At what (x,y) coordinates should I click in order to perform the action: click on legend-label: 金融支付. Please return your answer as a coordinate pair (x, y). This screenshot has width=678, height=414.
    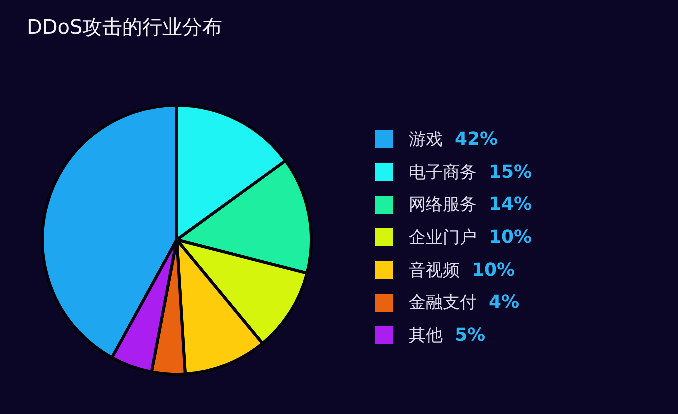
    Looking at the image, I should click on (443, 303).